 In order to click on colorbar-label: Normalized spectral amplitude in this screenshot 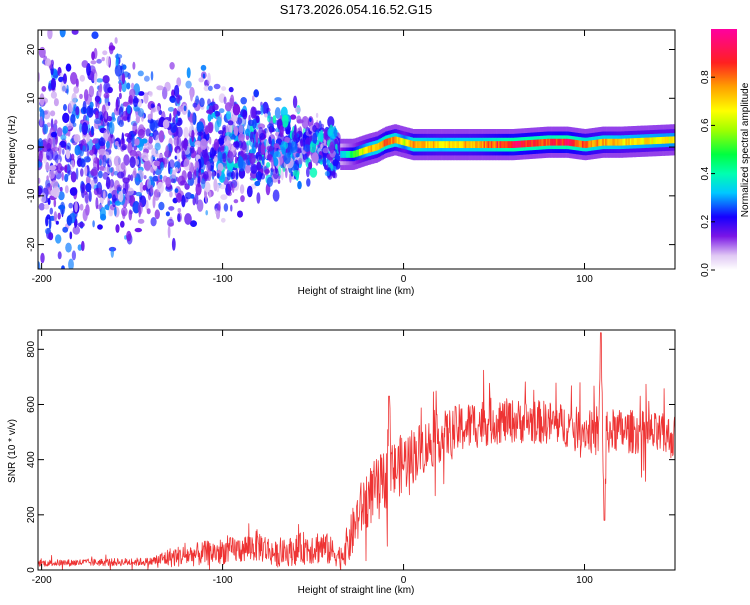, I will do `click(745, 149)`.